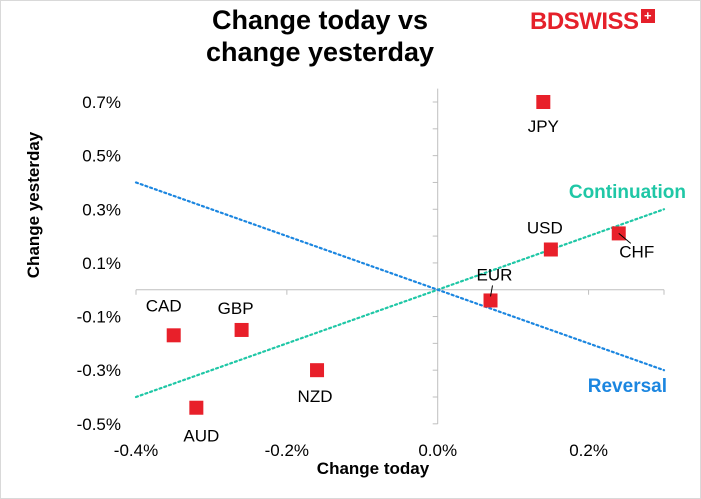  What do you see at coordinates (495, 274) in the screenshot?
I see `data-label-eur: EUR` at bounding box center [495, 274].